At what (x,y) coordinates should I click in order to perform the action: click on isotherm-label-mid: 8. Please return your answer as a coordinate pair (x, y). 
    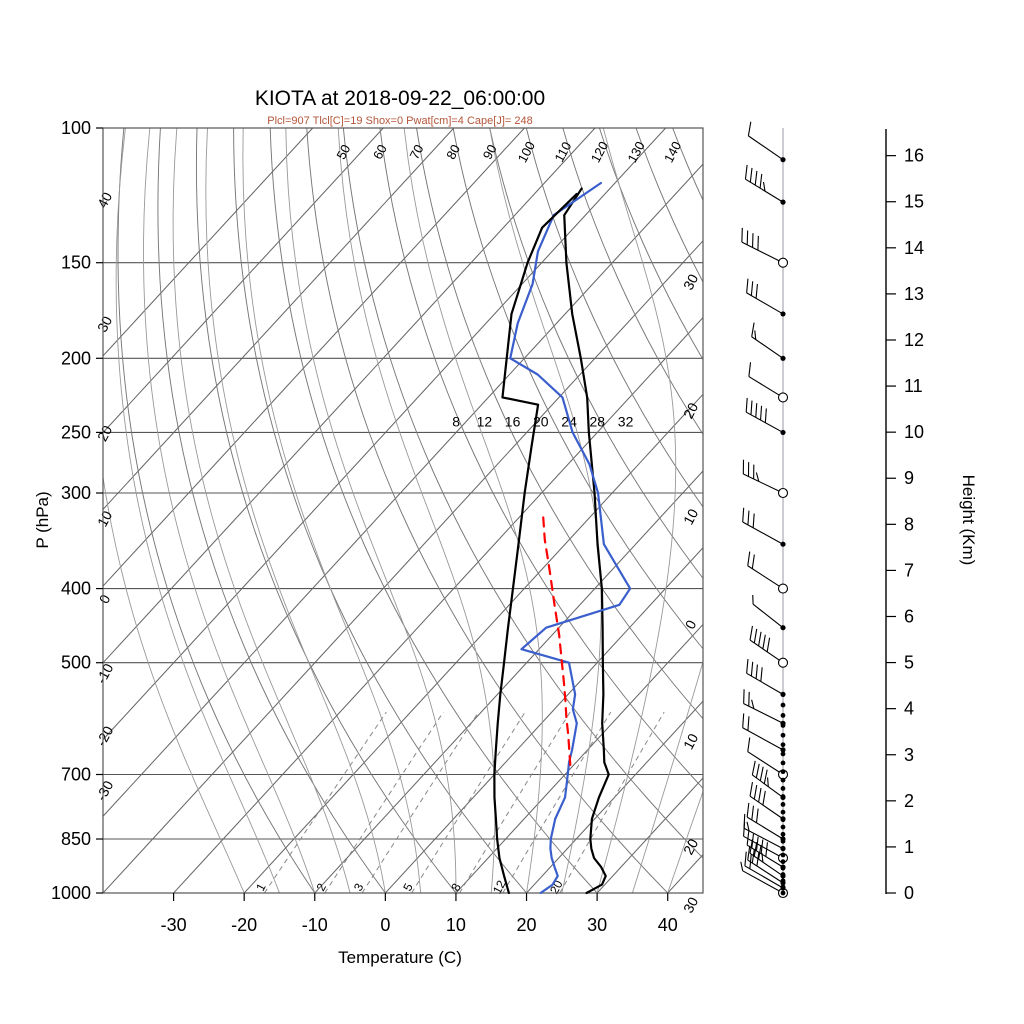
    Looking at the image, I should click on (456, 421).